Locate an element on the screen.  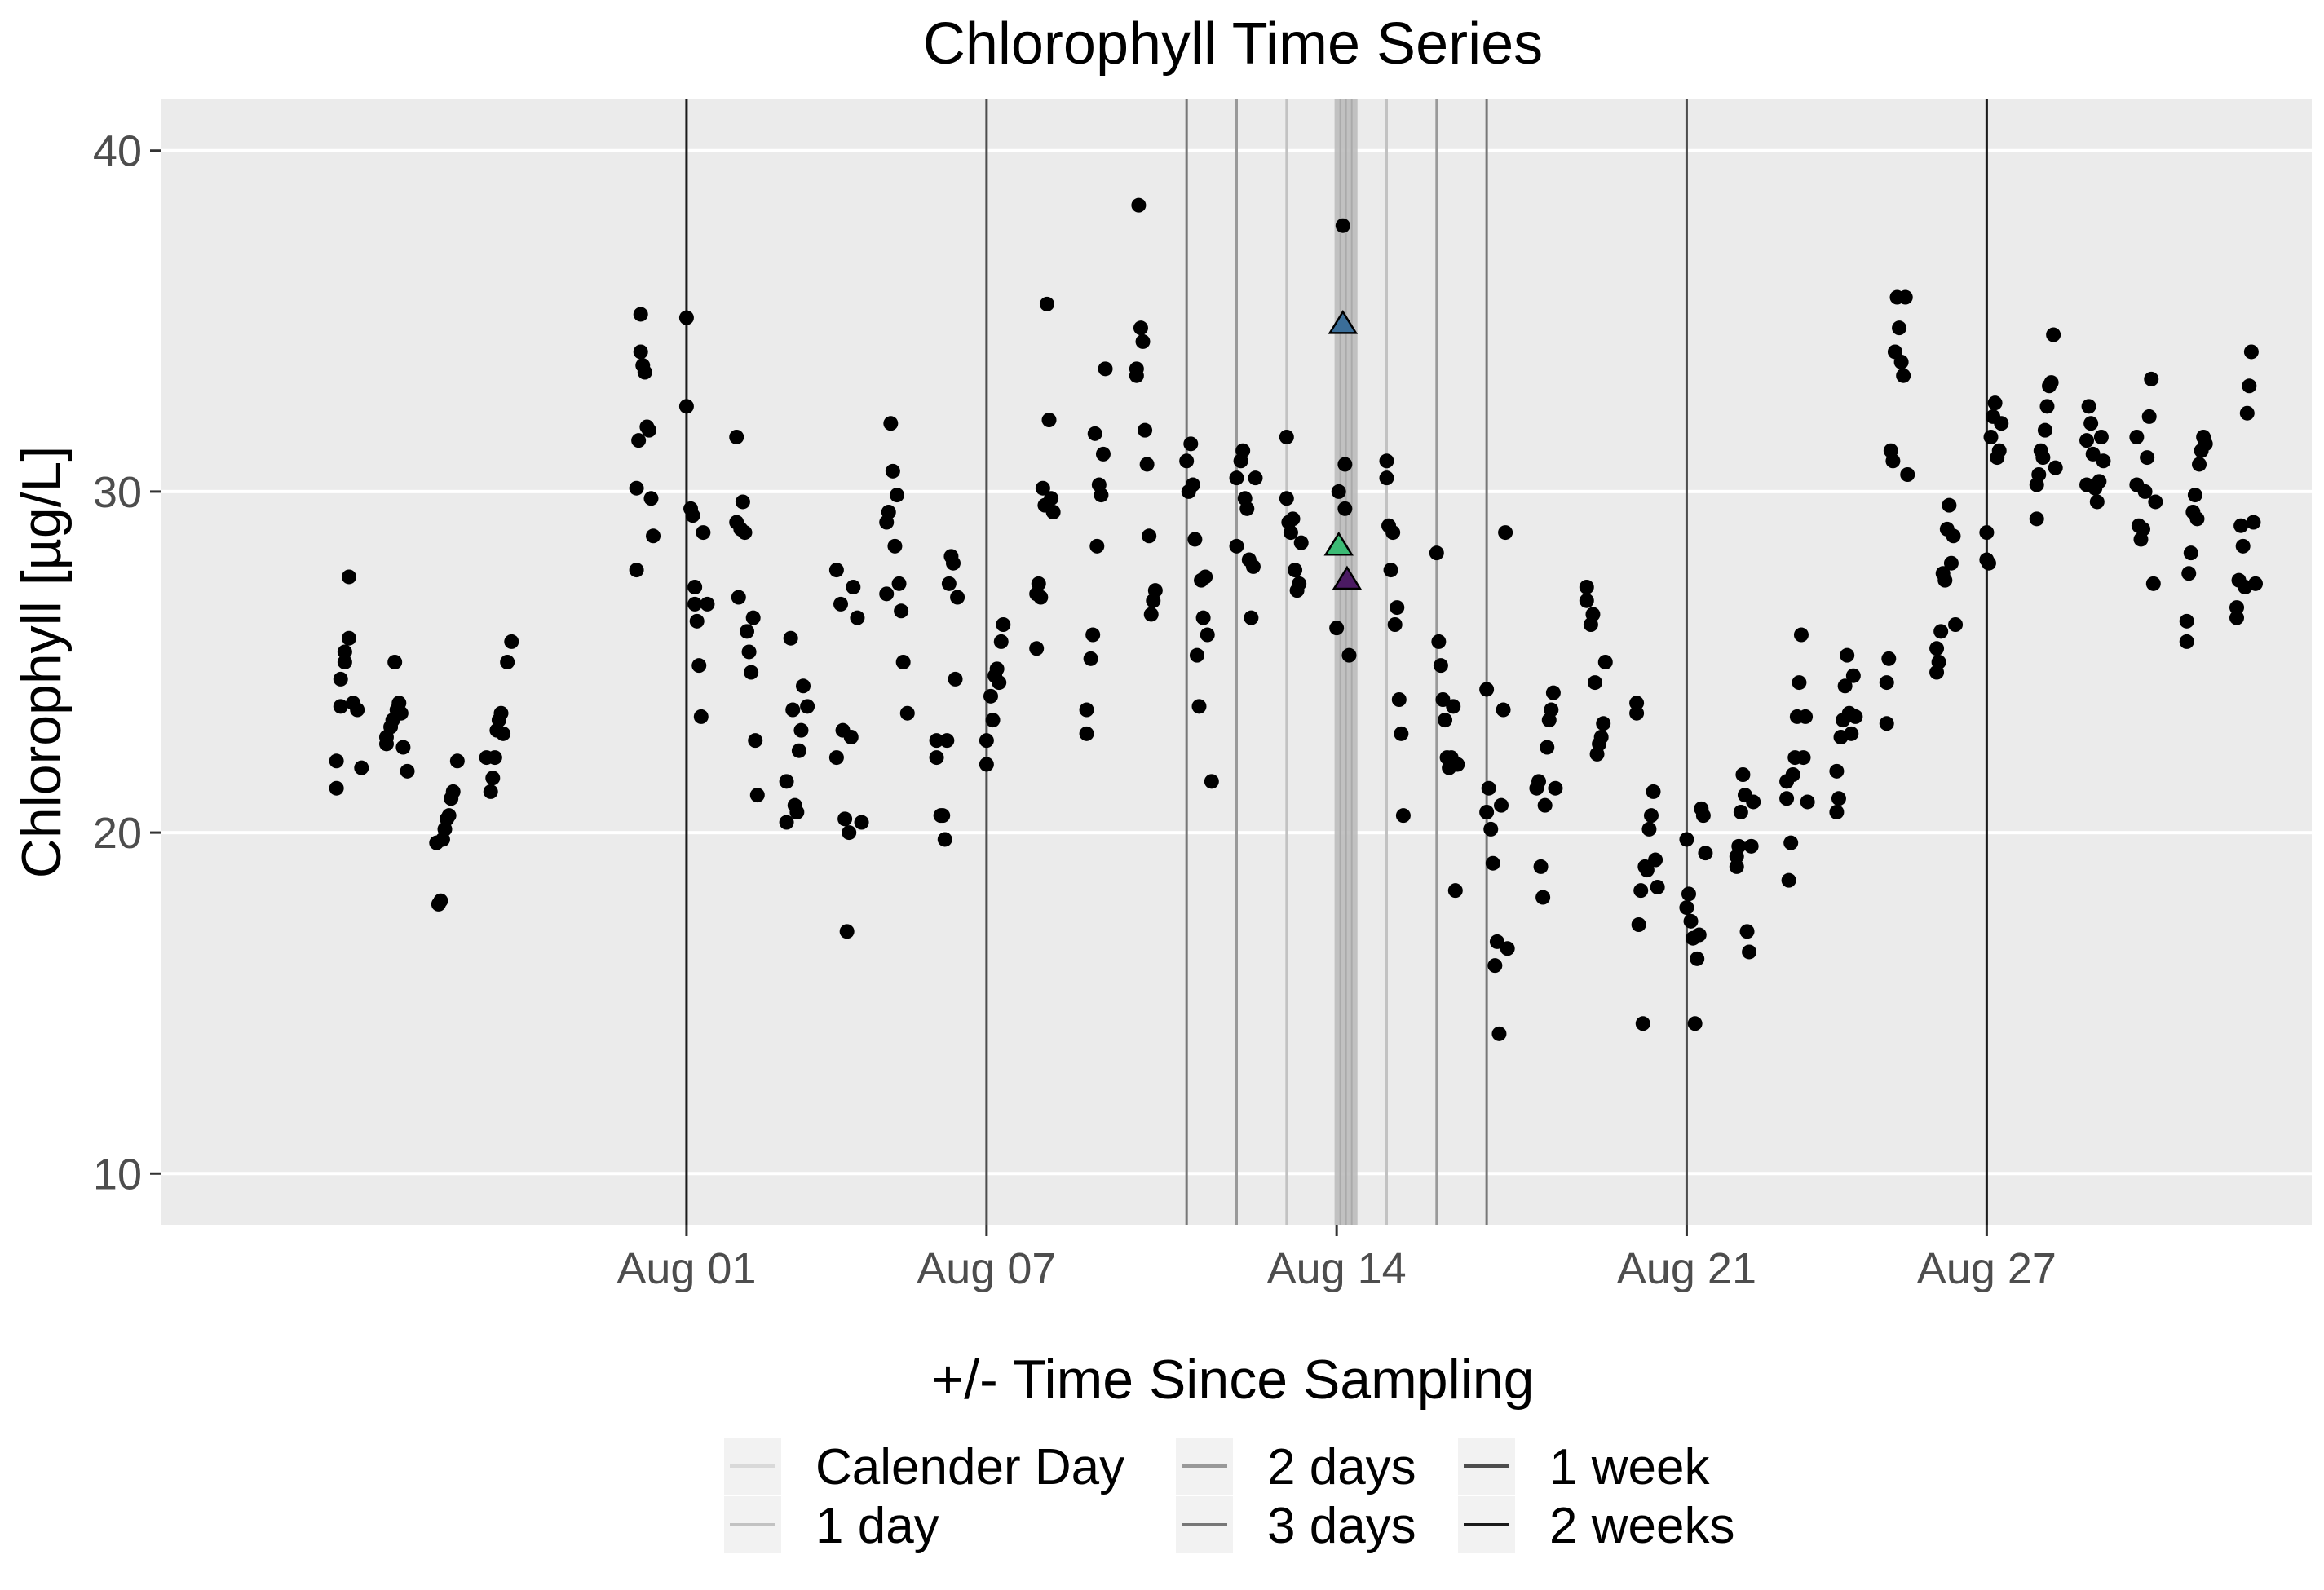
legend-label: 3 days is located at coordinates (1342, 1526).